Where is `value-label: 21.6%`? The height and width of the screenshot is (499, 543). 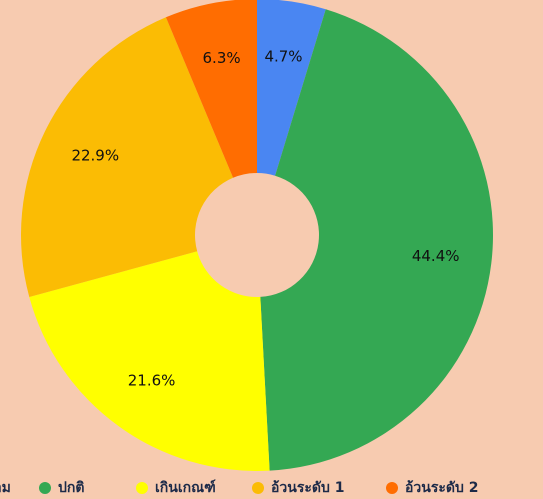 value-label: 21.6% is located at coordinates (152, 380).